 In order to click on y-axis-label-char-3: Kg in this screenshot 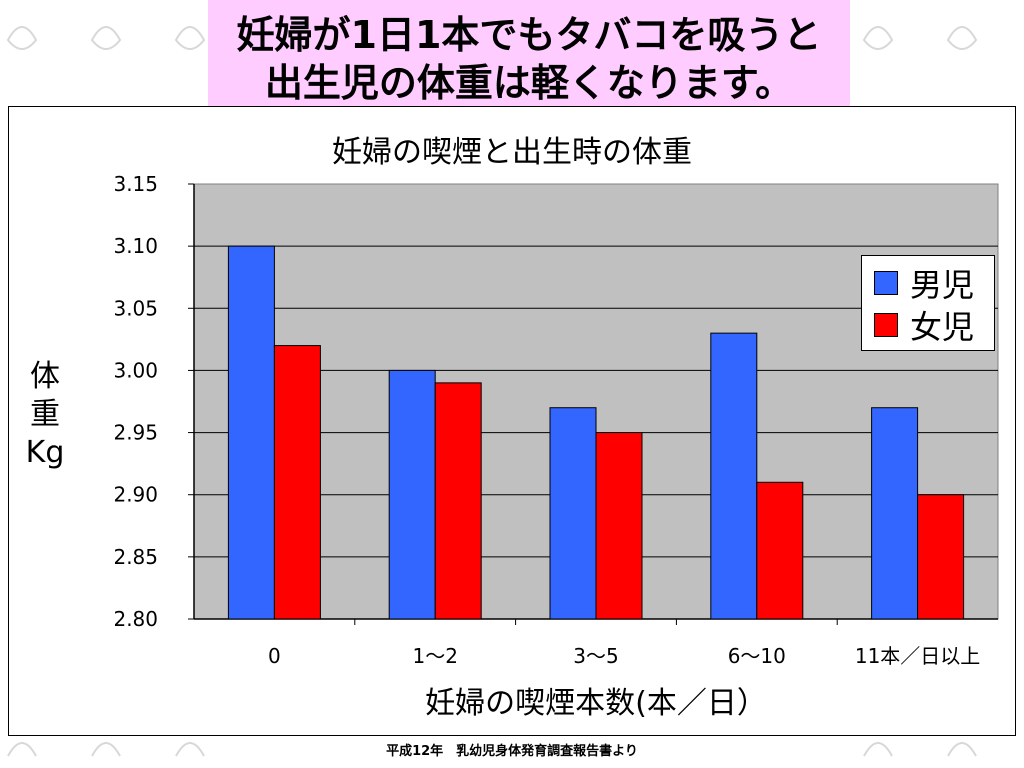, I will do `click(45, 452)`.